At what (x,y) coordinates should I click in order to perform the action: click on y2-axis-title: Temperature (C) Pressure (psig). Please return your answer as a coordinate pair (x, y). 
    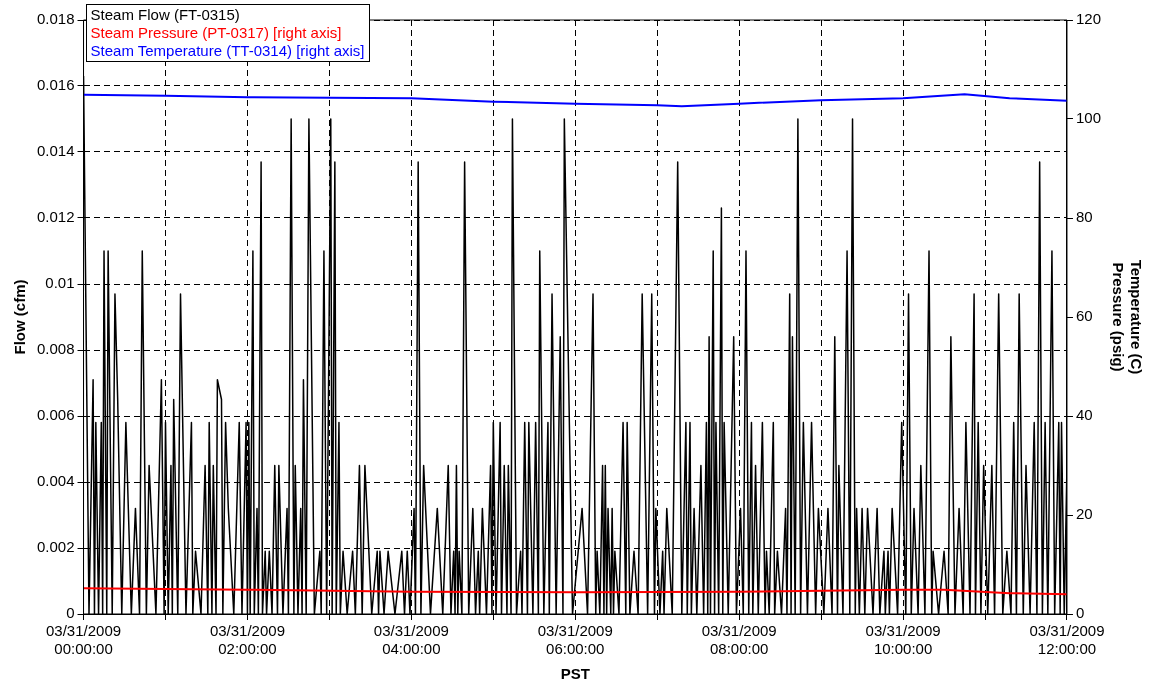
    Looking at the image, I should click on (1127, 317).